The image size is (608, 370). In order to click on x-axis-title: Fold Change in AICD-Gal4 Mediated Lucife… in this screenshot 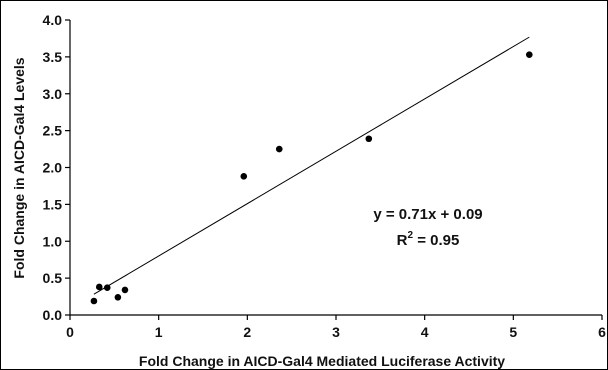, I will do `click(322, 361)`.